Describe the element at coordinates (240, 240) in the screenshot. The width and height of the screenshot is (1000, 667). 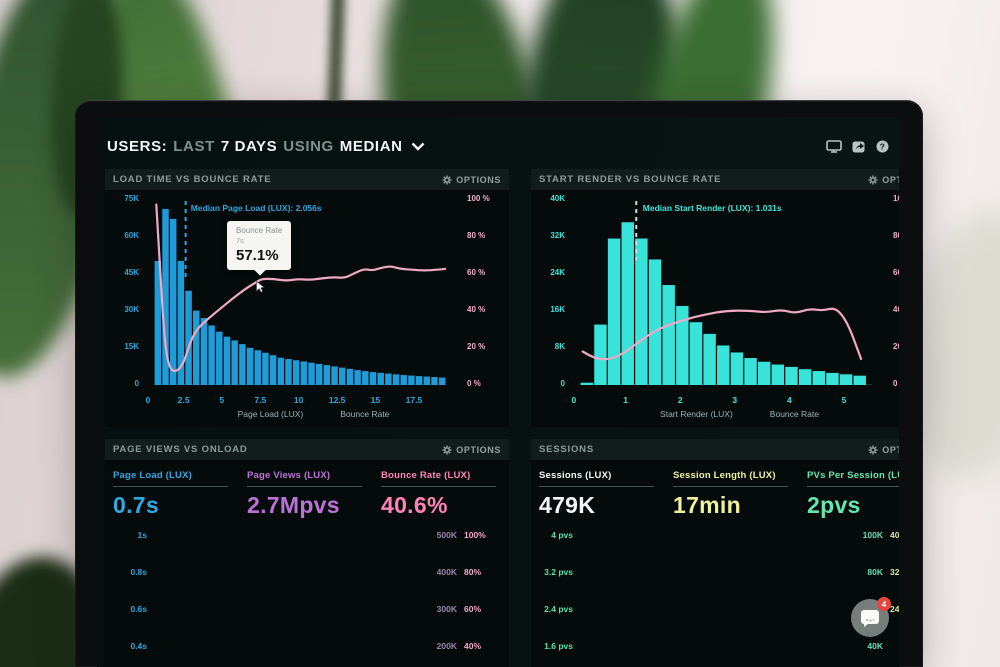
I see `tooltip-time: 7s` at that location.